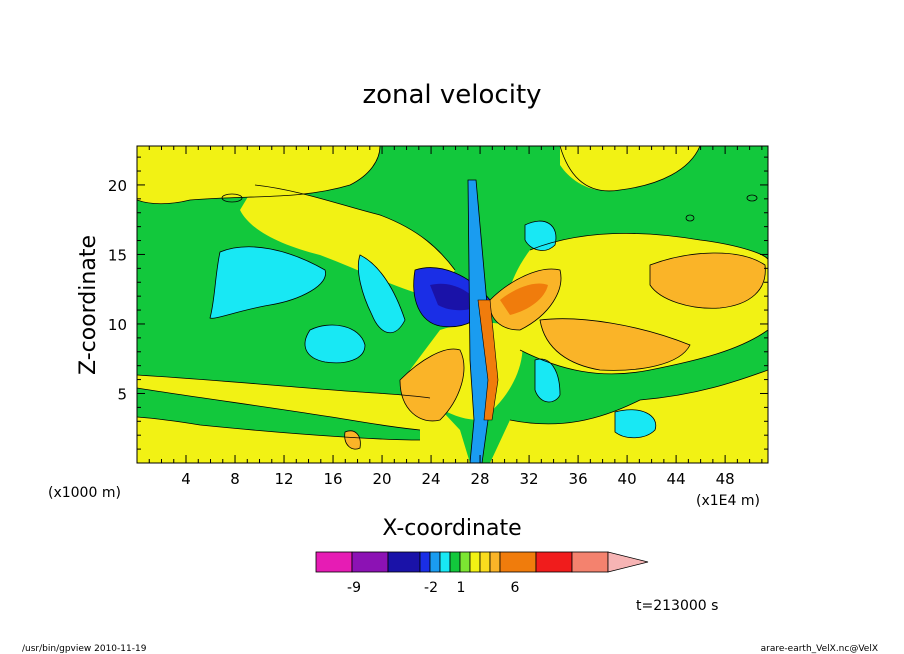  I want to click on x-tick-label: 20, so click(382, 479).